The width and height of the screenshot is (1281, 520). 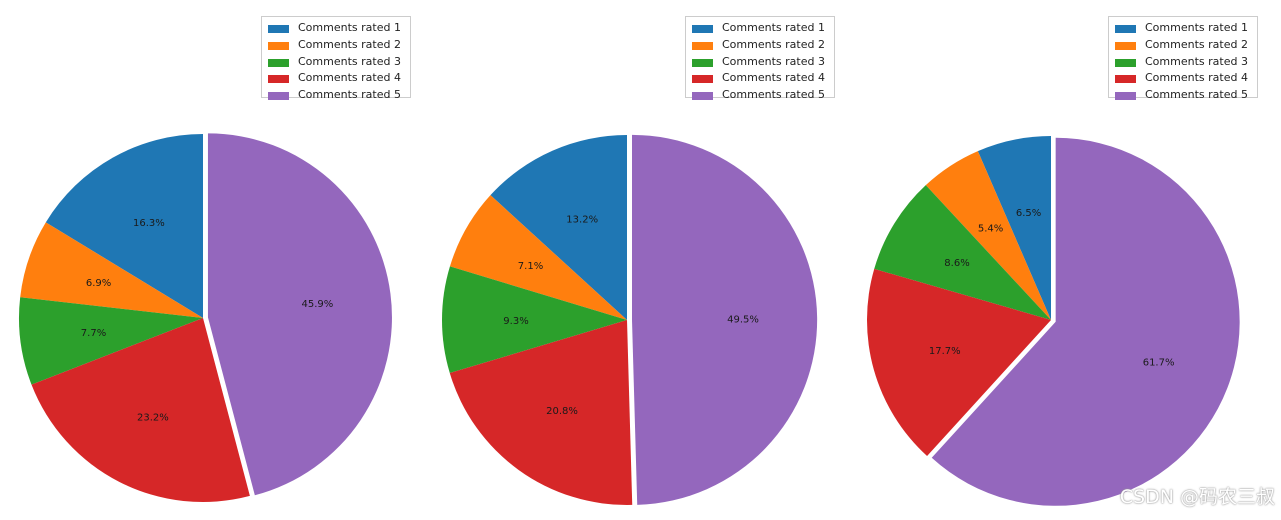 I want to click on pie-slice-label-1: 16.3%, so click(x=149, y=223).